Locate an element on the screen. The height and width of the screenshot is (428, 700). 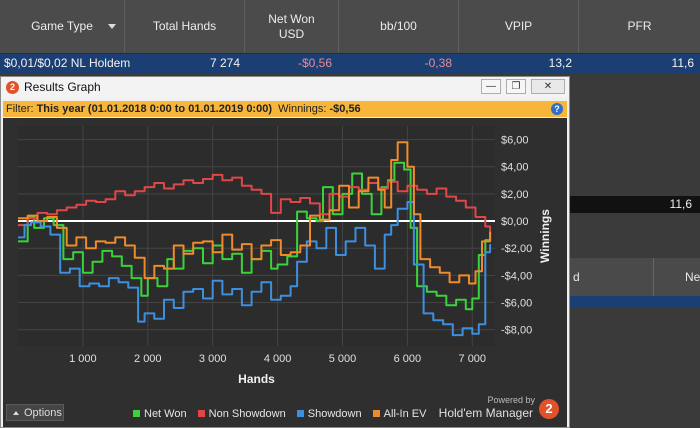
col-header-game-type-label: Game Type is located at coordinates (62, 26).